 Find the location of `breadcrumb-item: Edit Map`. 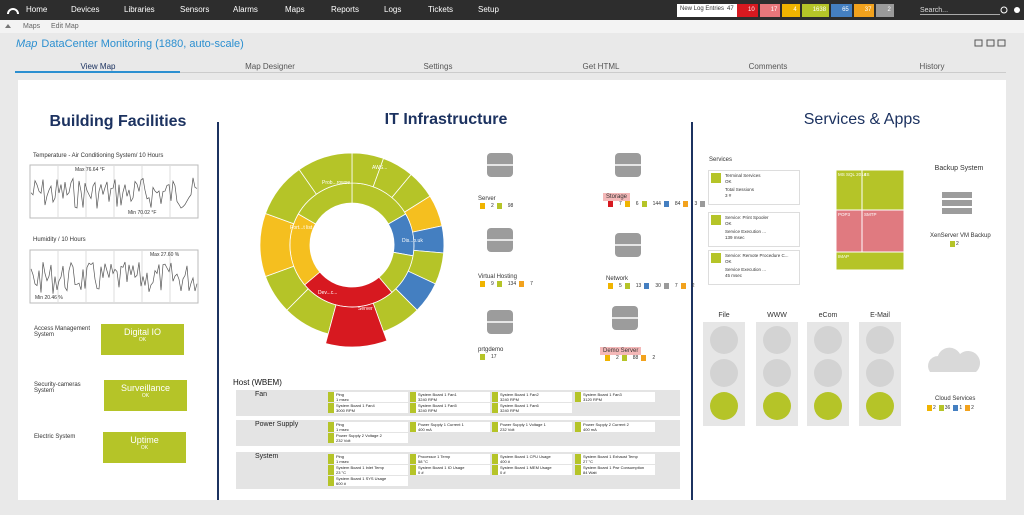

breadcrumb-item: Edit Map is located at coordinates (65, 26).